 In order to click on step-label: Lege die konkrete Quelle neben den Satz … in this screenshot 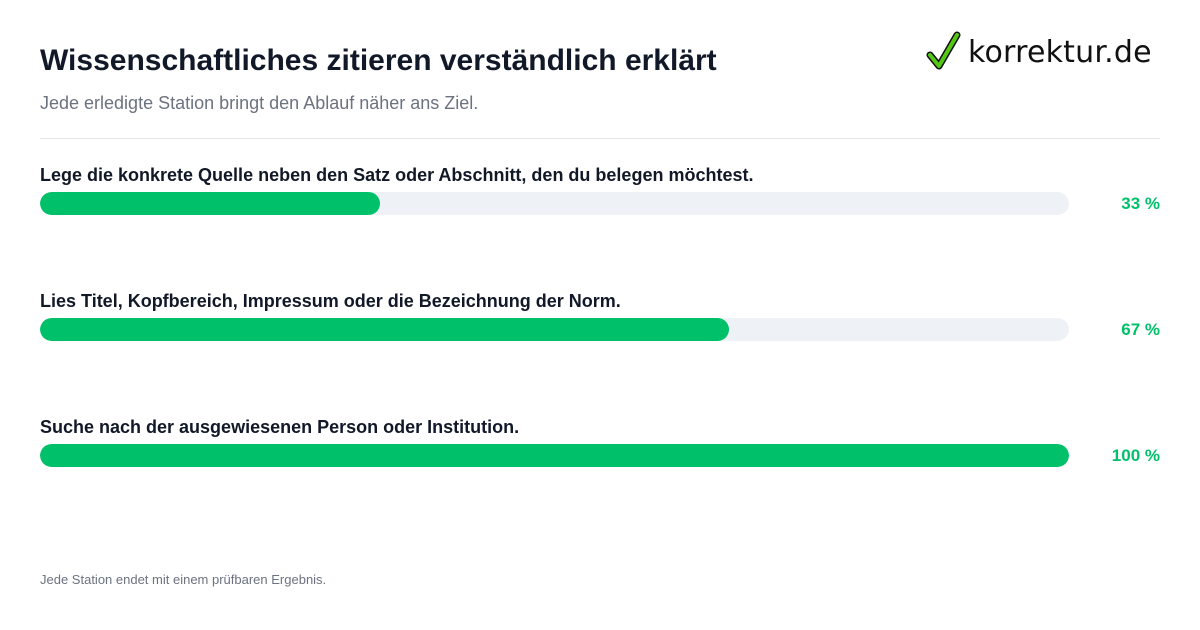, I will do `click(397, 175)`.